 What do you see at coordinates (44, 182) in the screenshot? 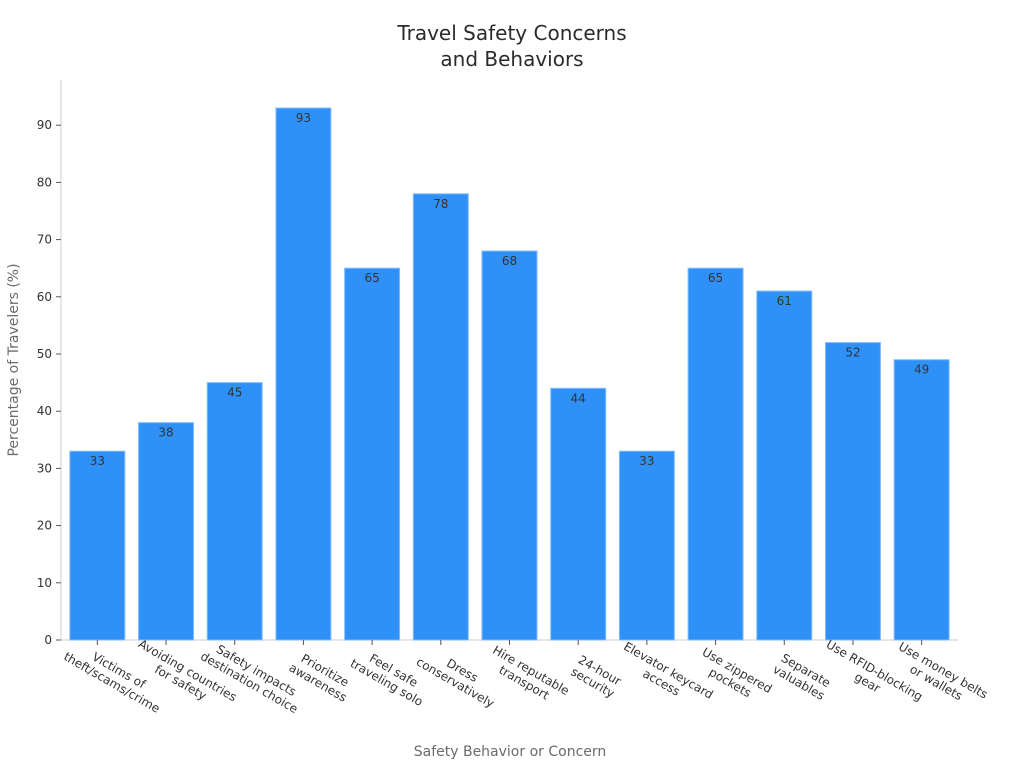
I see `y-tick-label: 80` at bounding box center [44, 182].